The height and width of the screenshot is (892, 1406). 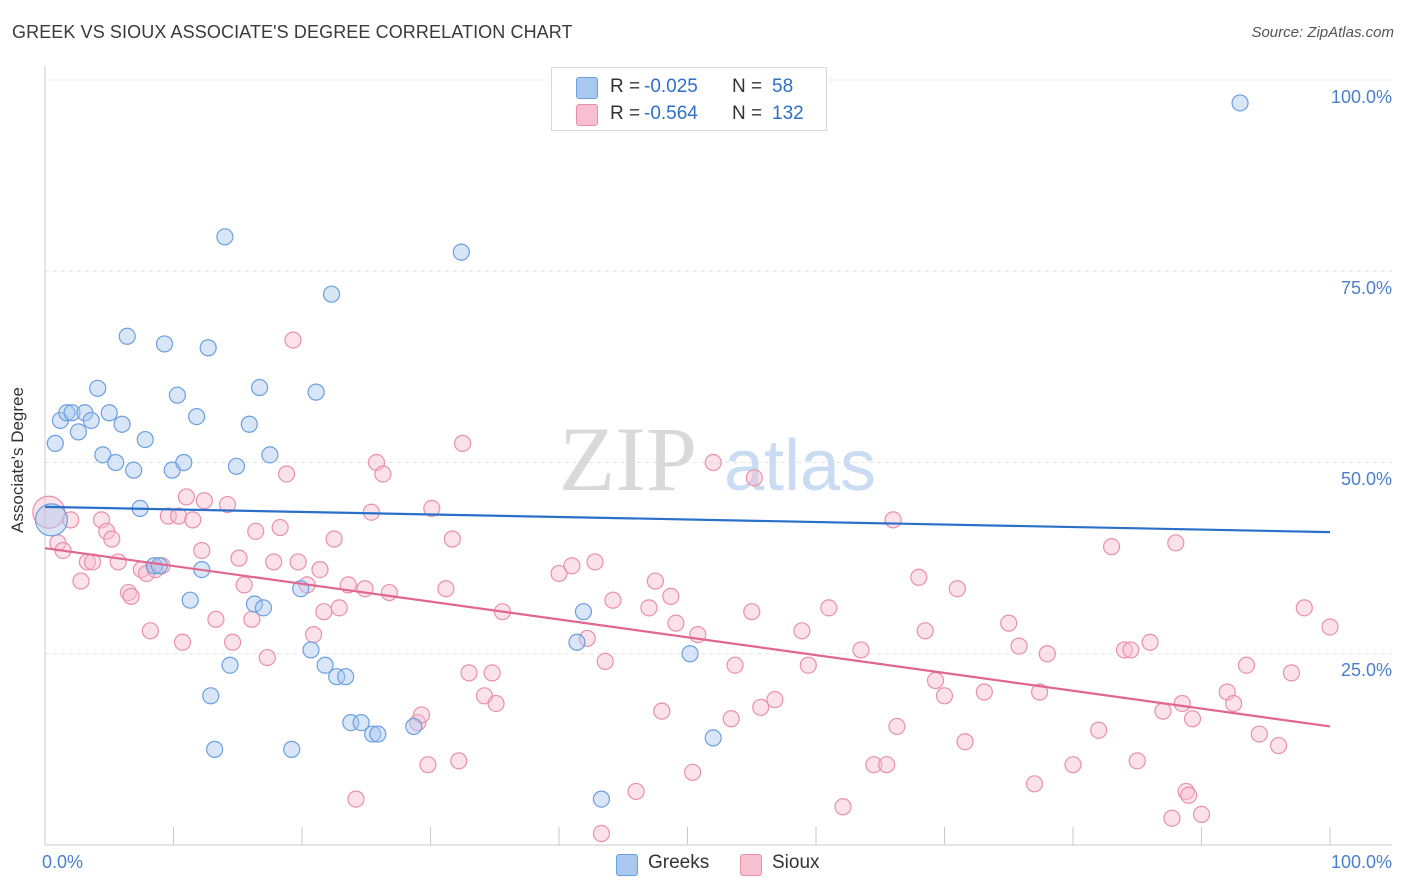 What do you see at coordinates (687, 519) in the screenshot?
I see `greeks-trend-line` at bounding box center [687, 519].